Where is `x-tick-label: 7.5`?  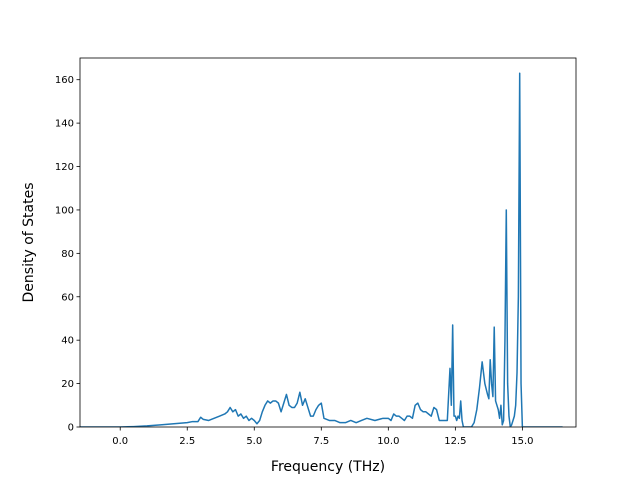 x-tick-label: 7.5 is located at coordinates (321, 441).